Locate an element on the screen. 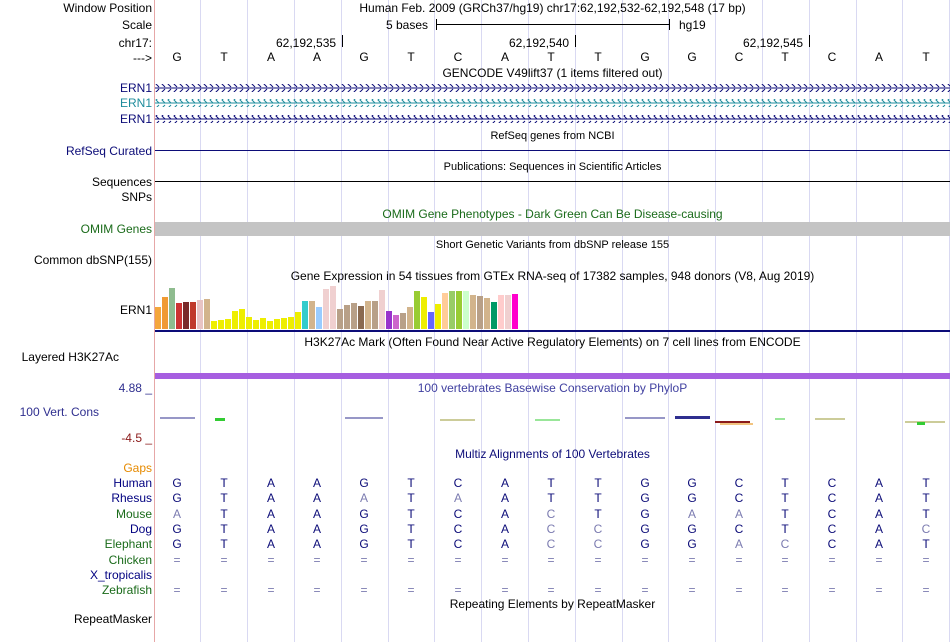  rmsk-title: Repeating Elements by RepeatMasker is located at coordinates (552, 604).